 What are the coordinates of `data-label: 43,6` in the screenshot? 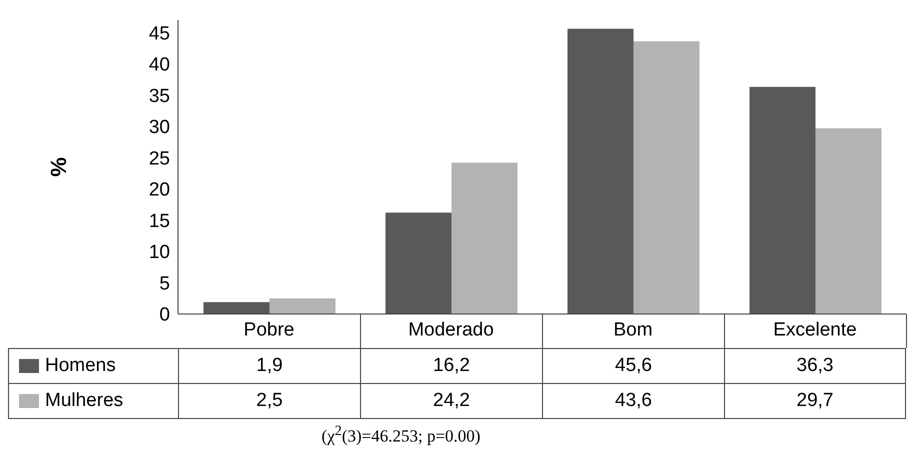 It's located at (633, 401).